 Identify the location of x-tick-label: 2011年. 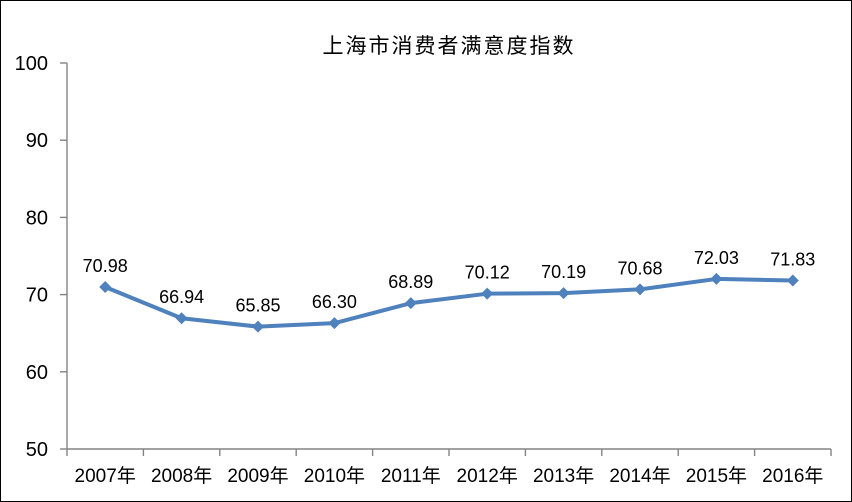
(411, 476).